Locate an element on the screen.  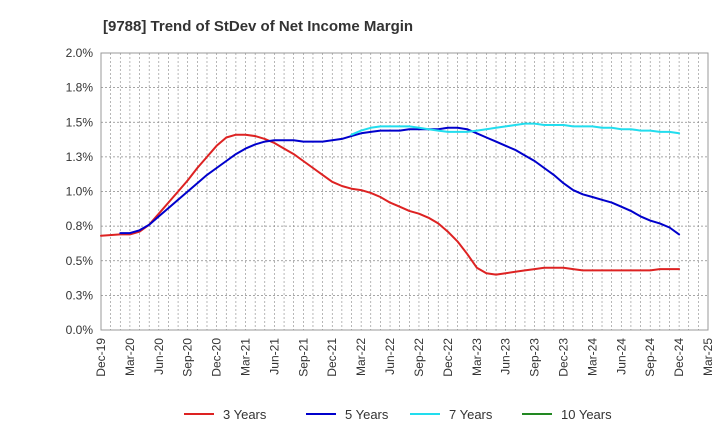
x-tick-label: Dec-23 is located at coordinates (563, 357).